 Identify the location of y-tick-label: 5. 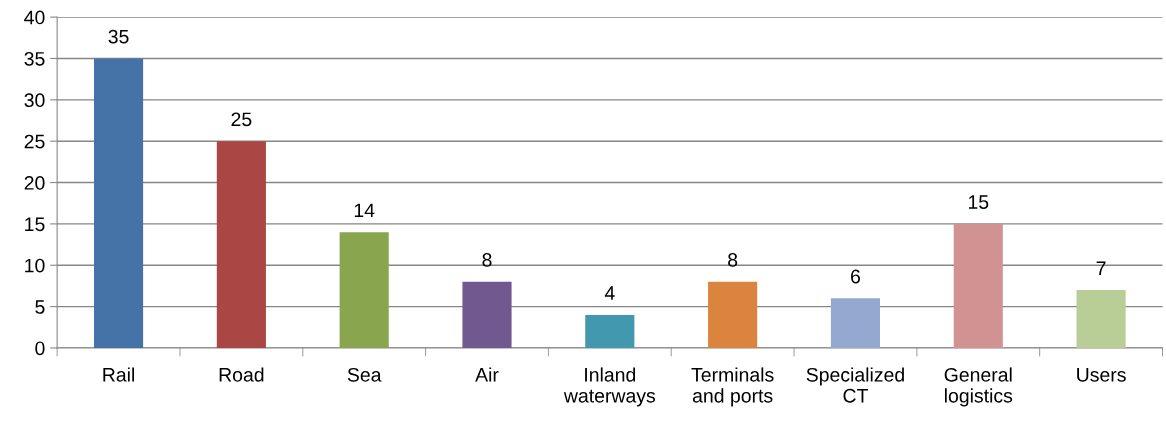
(40, 307).